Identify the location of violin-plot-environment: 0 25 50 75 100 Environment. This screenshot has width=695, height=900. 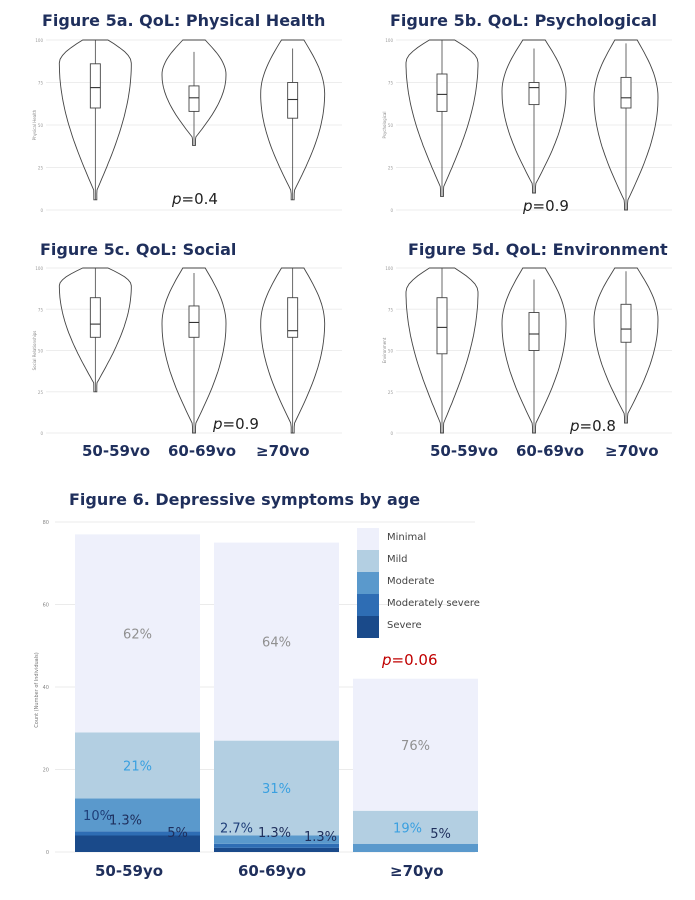
(527, 351).